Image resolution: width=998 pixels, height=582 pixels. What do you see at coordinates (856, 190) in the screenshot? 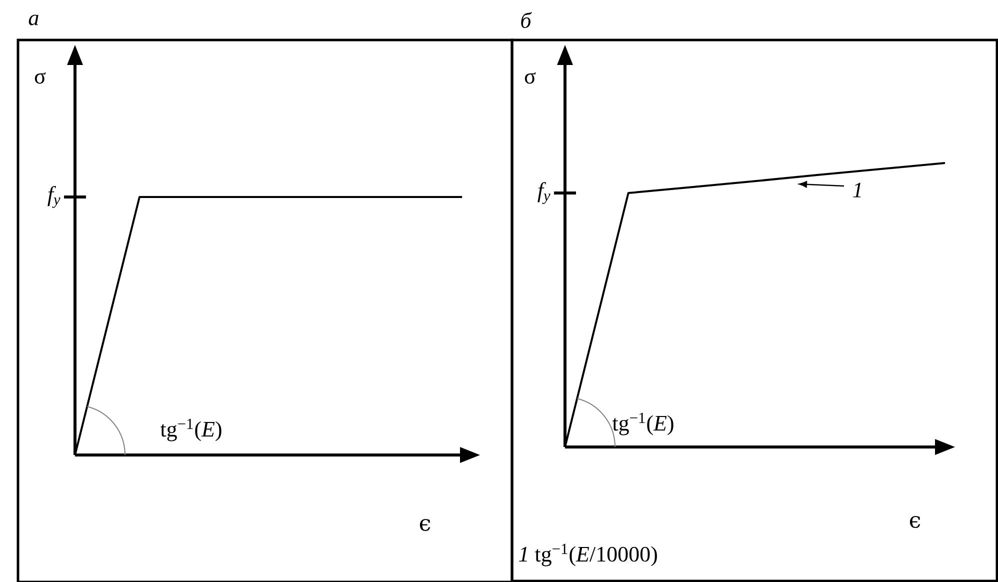
I see `annotation: 1` at bounding box center [856, 190].